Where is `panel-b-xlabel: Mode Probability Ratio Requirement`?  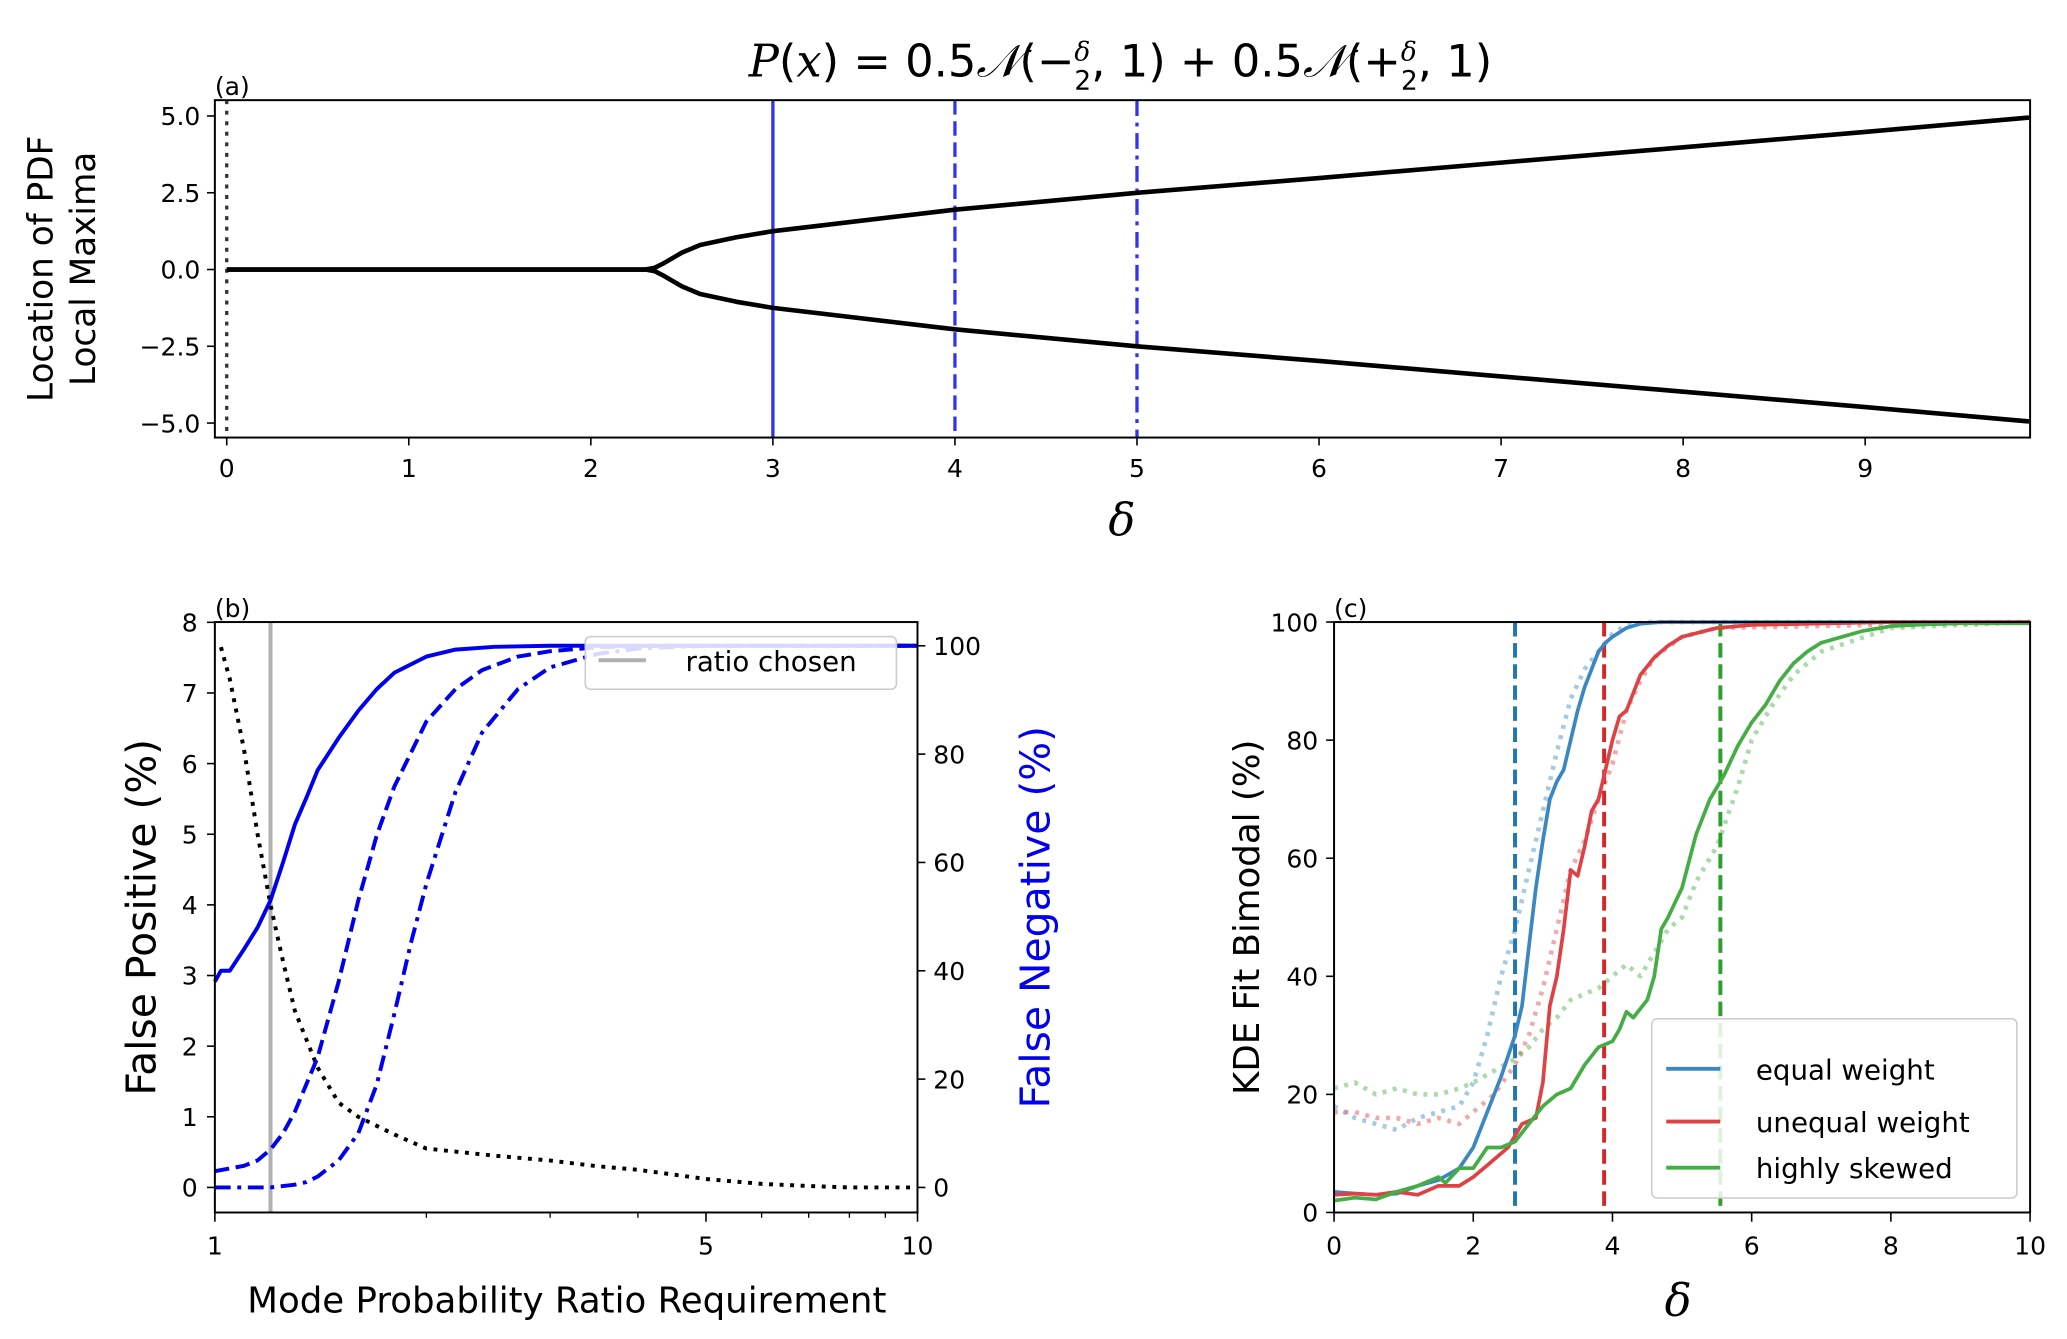
panel-b-xlabel: Mode Probability Ratio Requirement is located at coordinates (566, 1301).